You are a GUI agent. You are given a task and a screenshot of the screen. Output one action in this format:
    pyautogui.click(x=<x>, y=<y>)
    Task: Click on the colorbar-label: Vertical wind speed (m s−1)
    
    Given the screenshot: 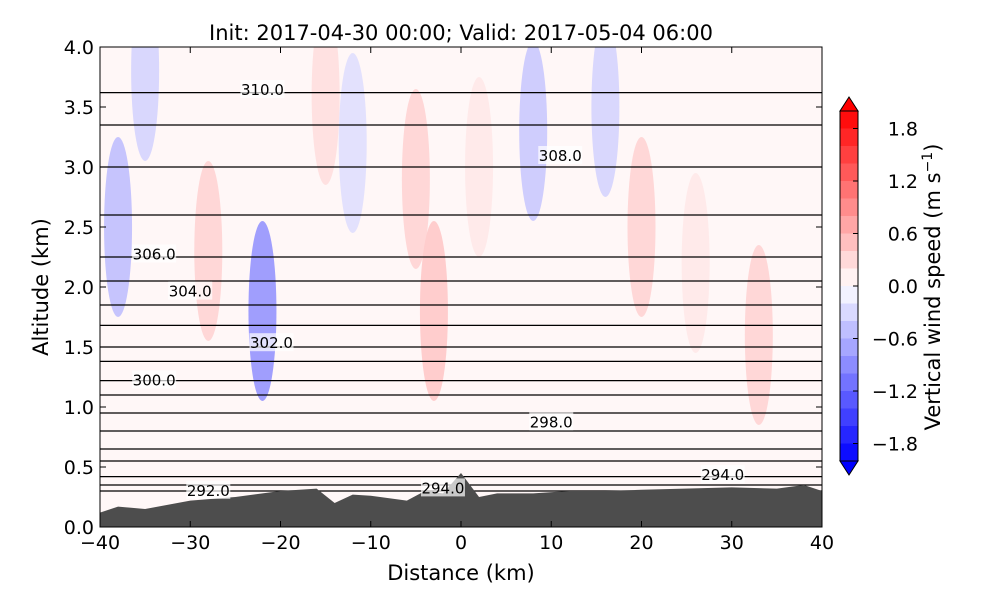 What is the action you would take?
    pyautogui.click(x=932, y=287)
    